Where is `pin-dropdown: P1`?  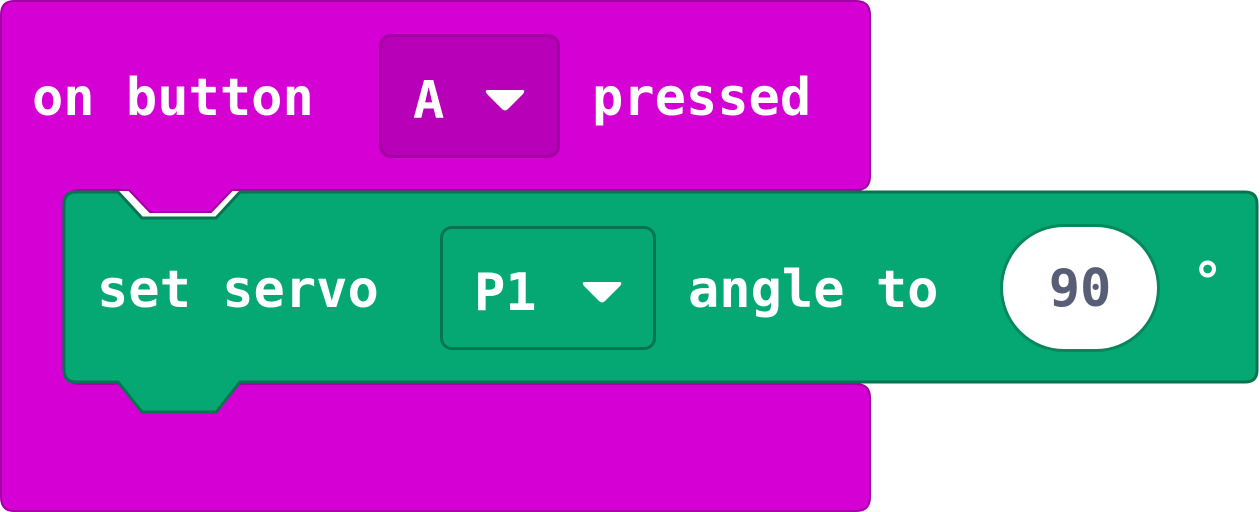 pin-dropdown: P1 is located at coordinates (548, 288).